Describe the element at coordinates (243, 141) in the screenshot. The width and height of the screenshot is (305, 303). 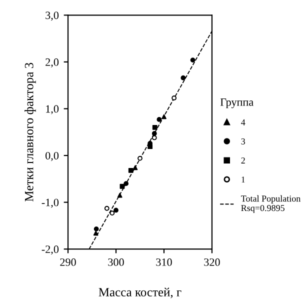
I see `legend-label: 3` at that location.